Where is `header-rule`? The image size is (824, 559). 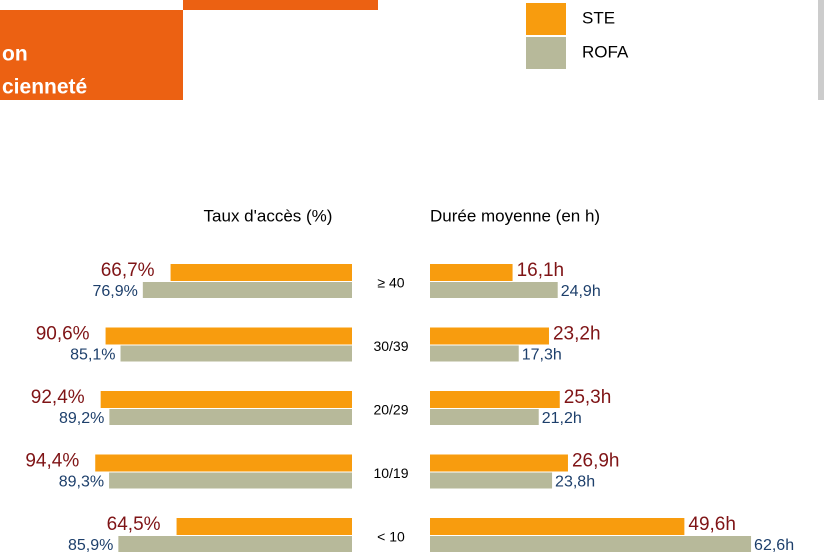
header-rule is located at coordinates (280, 5).